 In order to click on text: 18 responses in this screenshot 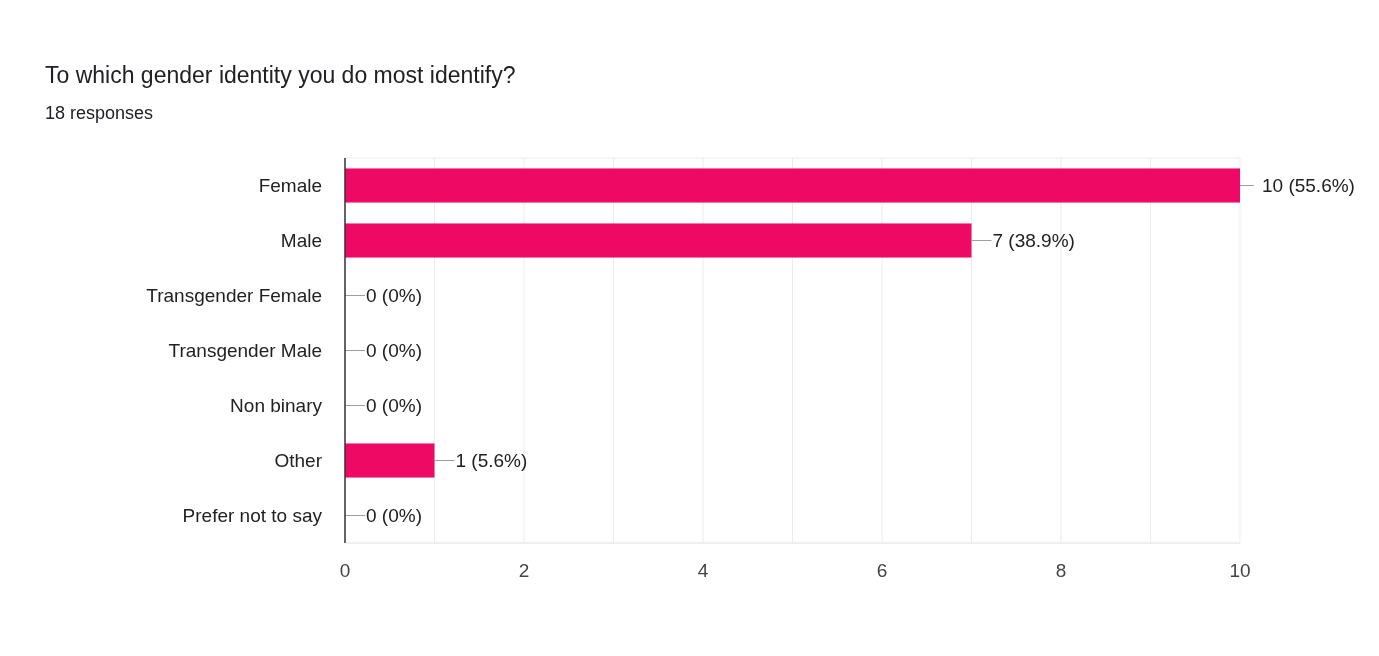, I will do `click(99, 113)`.